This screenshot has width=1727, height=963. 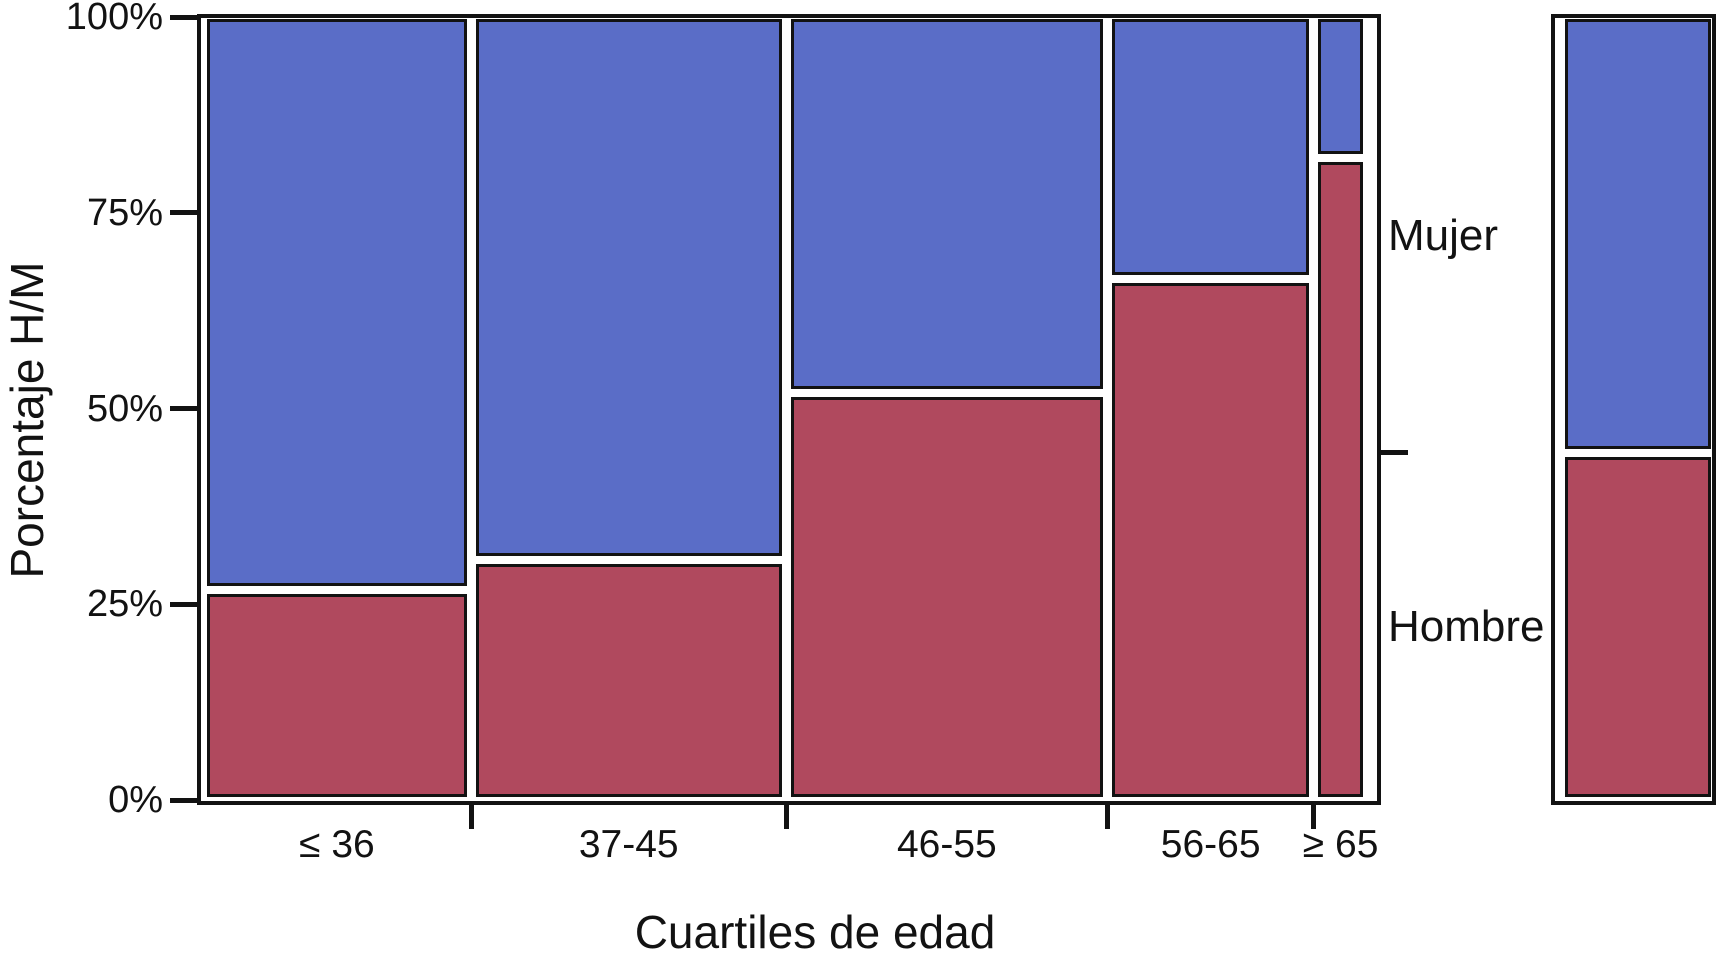 What do you see at coordinates (135, 800) in the screenshot?
I see `y-tick-label: 0%` at bounding box center [135, 800].